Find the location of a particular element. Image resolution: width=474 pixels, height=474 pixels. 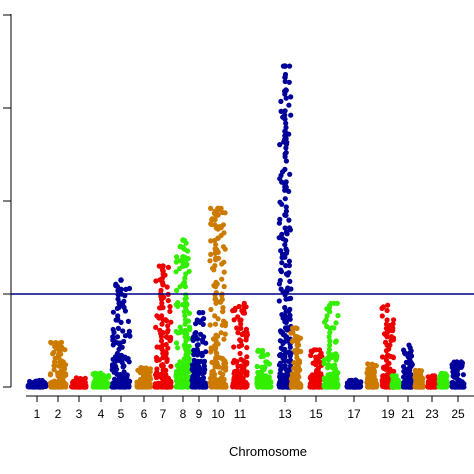

snp-point-chr4 is located at coordinates (94, 384).